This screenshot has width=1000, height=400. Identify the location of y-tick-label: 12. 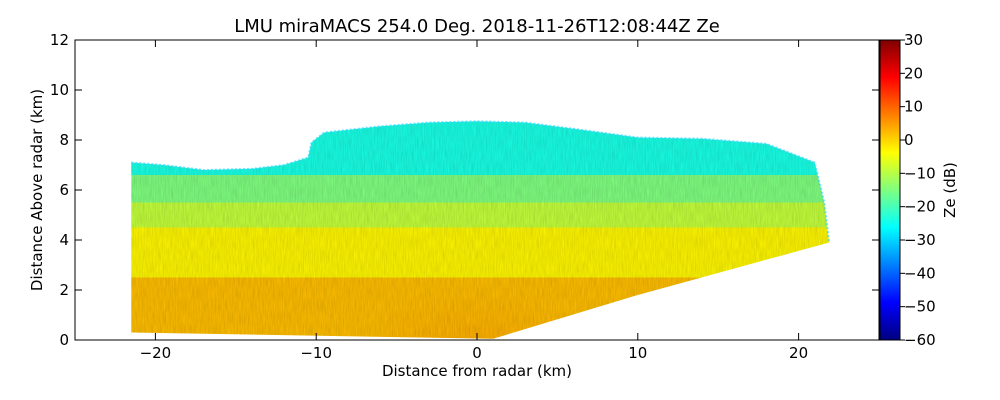
(59, 40).